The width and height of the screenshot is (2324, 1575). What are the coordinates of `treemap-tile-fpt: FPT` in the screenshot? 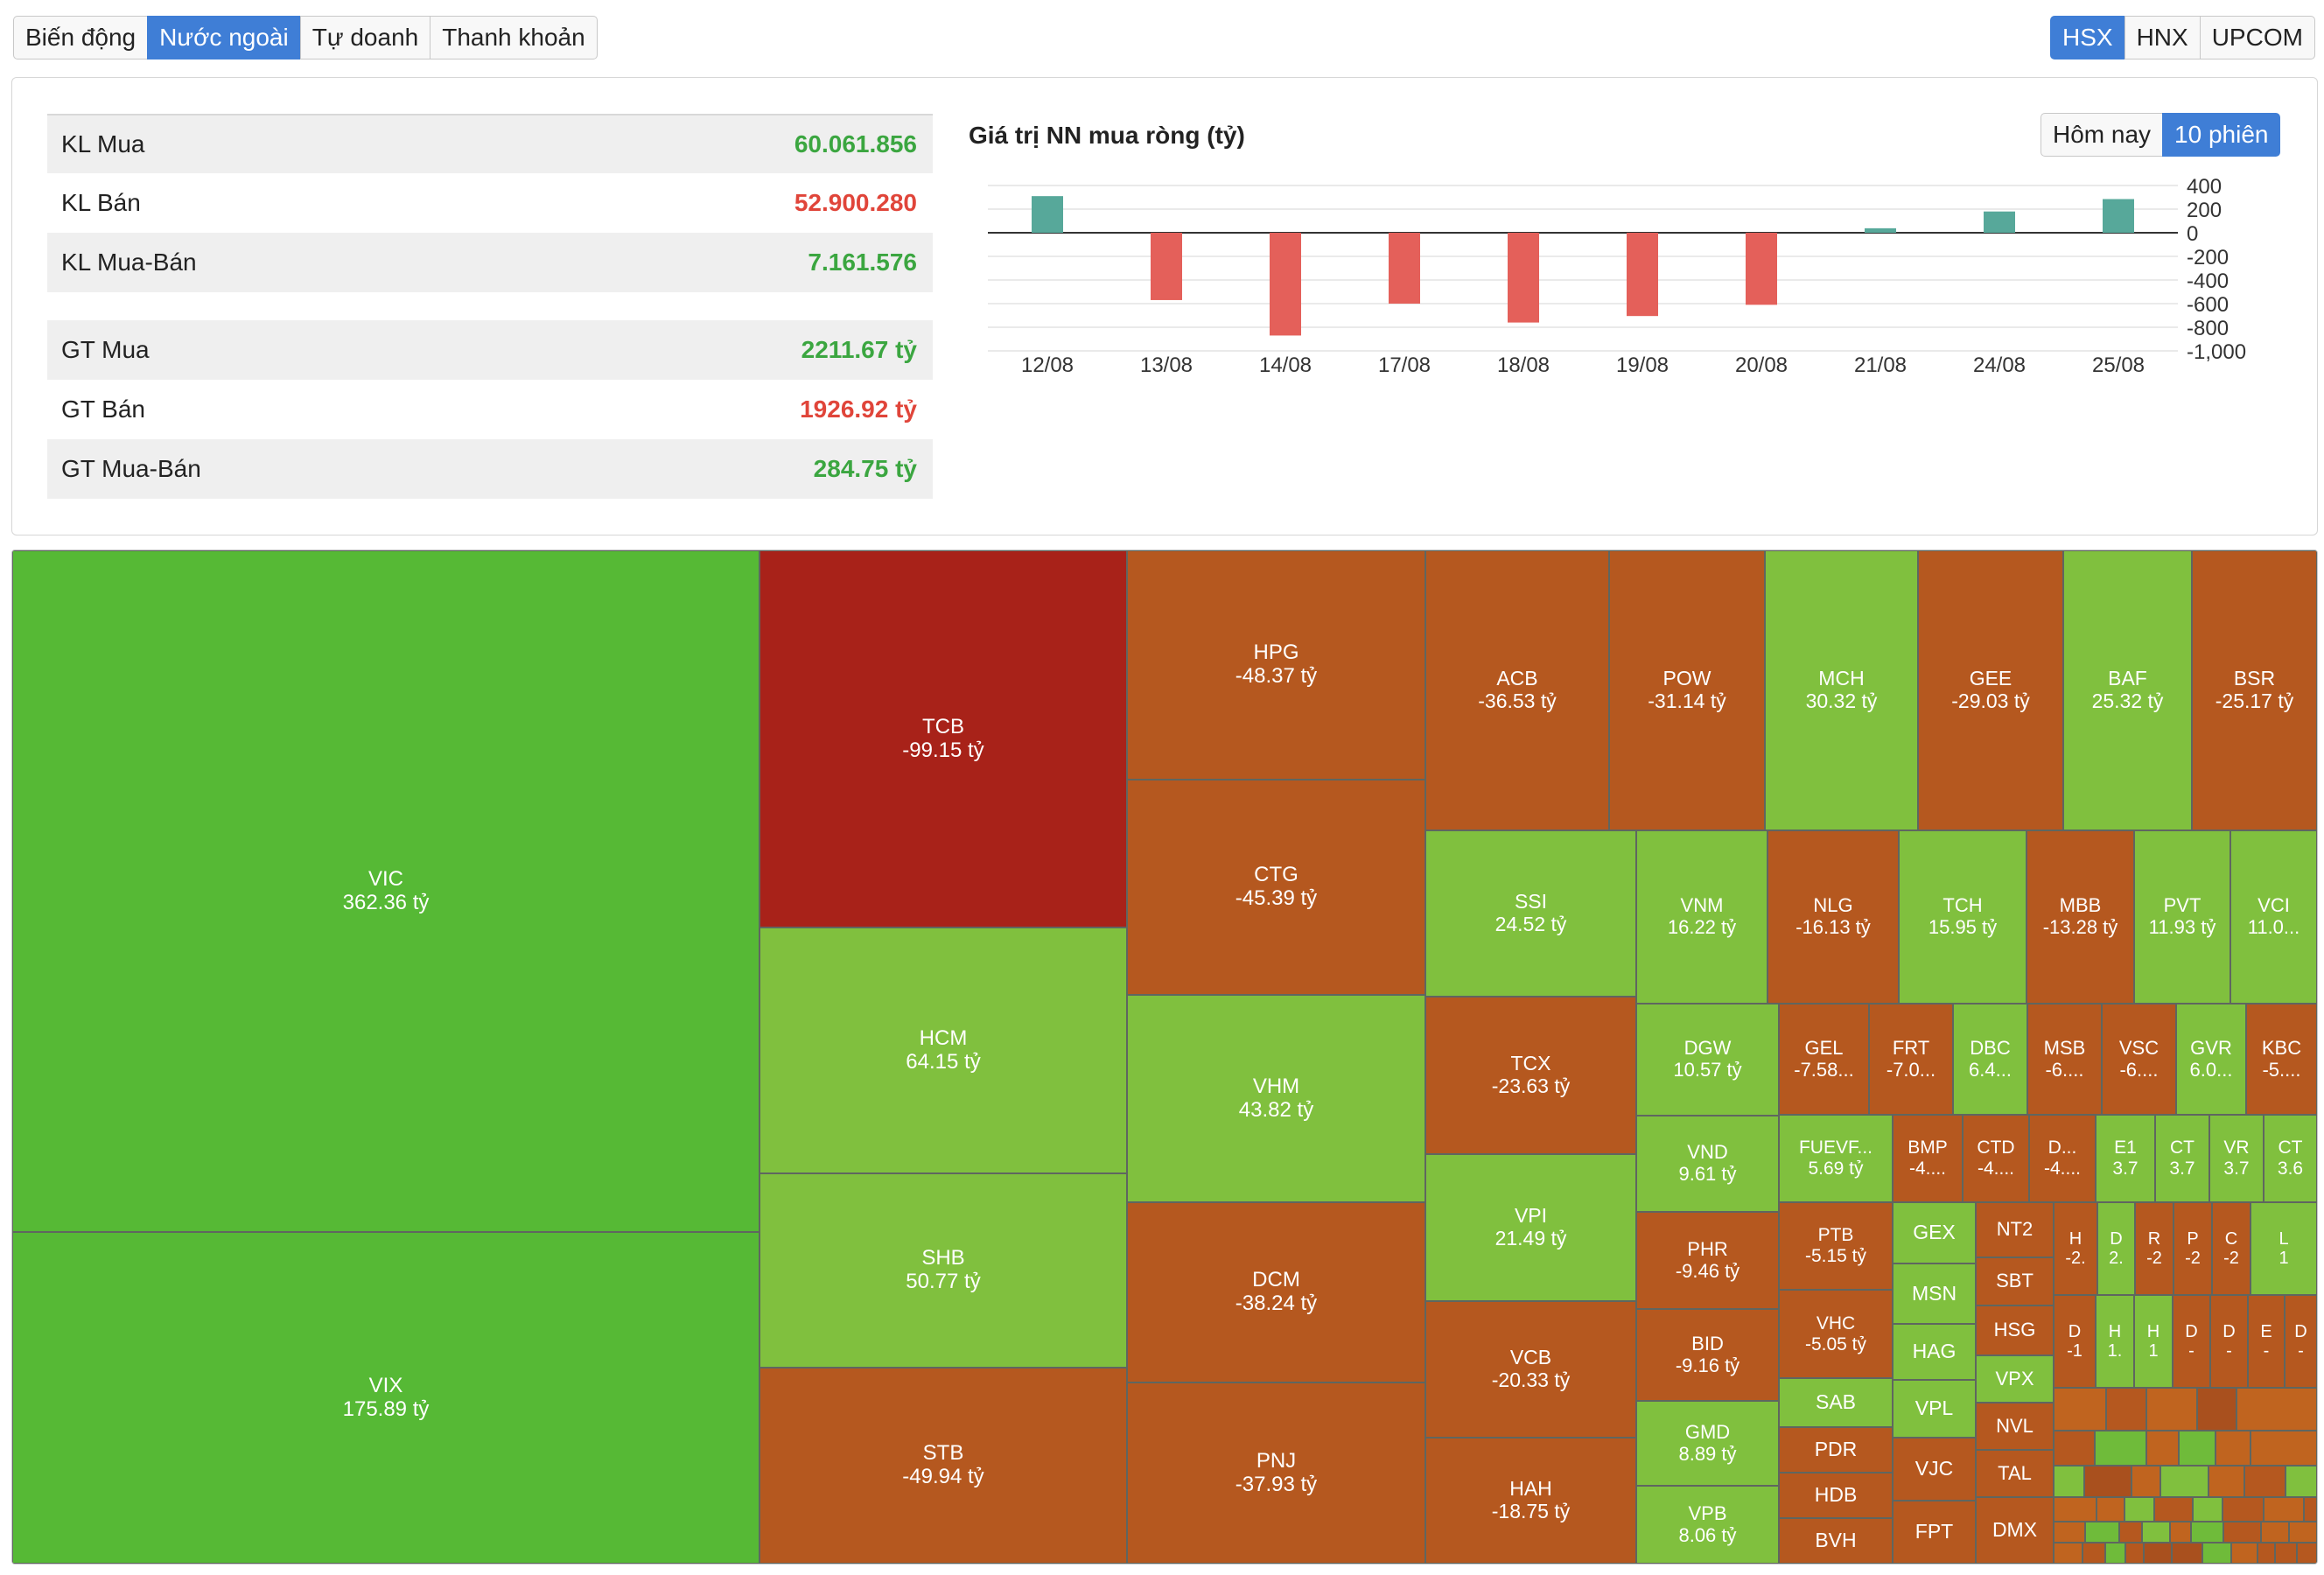 It's located at (1934, 1532).